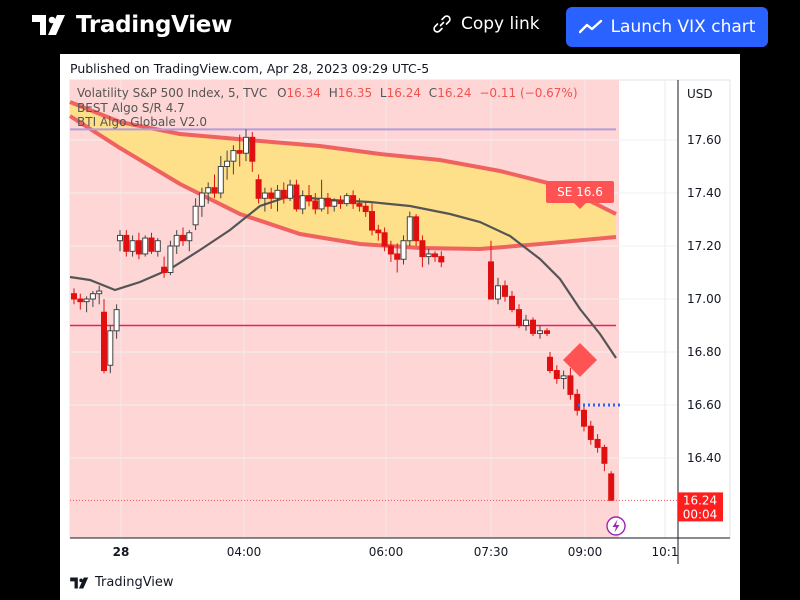  I want to click on bar-countdown: 00:04, so click(700, 514).